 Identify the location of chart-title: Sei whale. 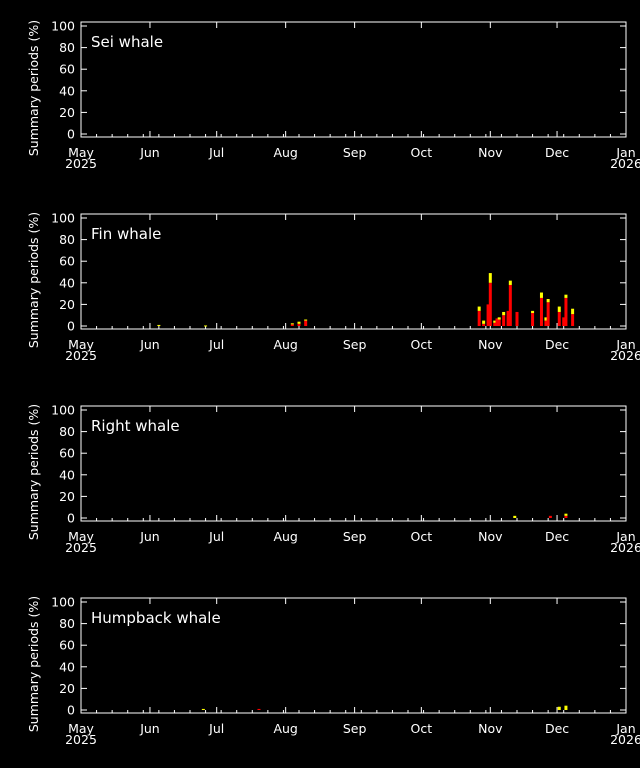
(127, 42).